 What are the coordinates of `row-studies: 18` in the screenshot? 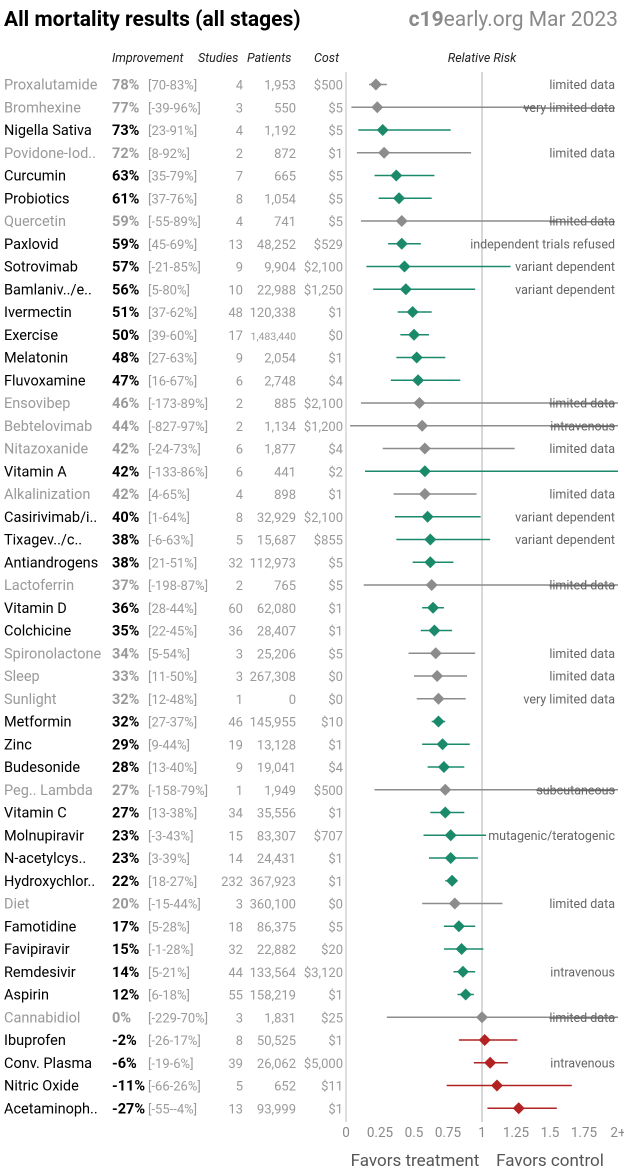 It's located at (235, 927).